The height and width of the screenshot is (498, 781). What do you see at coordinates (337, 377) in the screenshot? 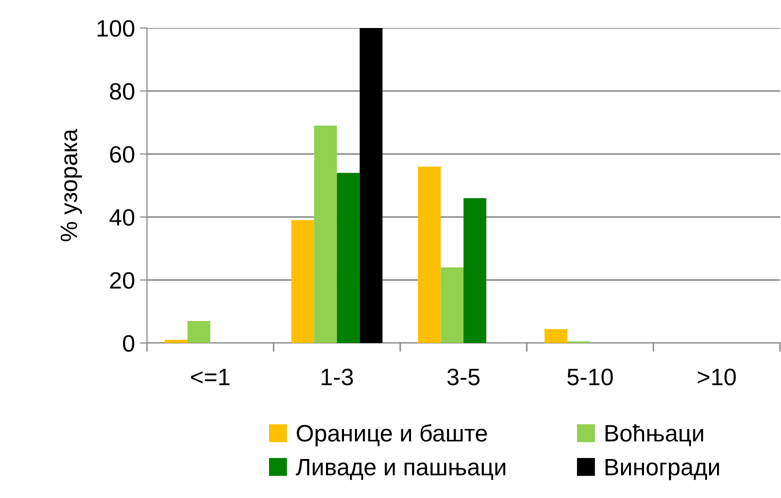
I see `x-tick-label: 1-3` at bounding box center [337, 377].